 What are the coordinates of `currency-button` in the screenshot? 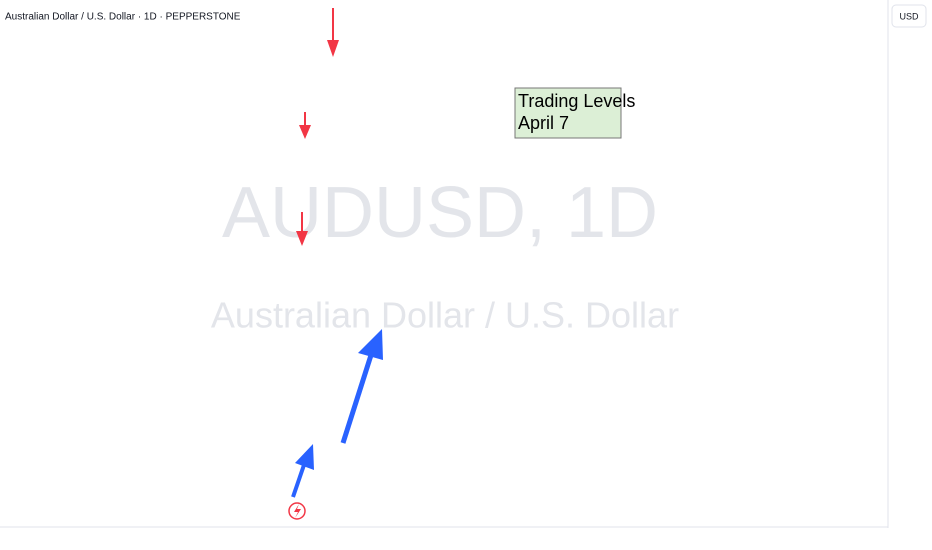 It's located at (909, 16).